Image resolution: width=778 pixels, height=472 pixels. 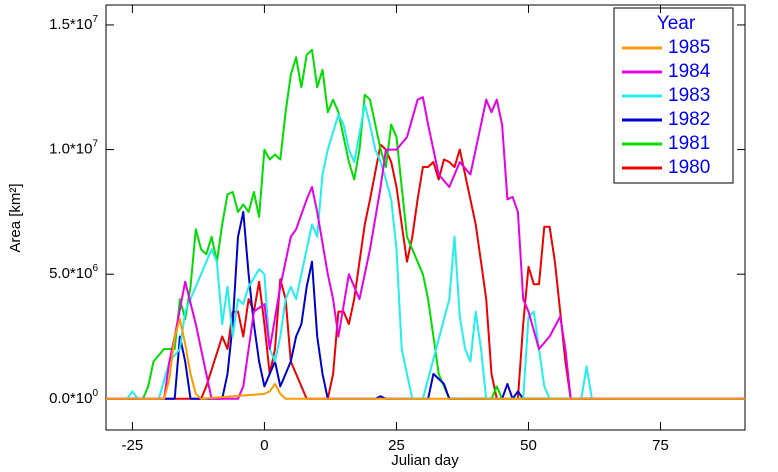 I want to click on y-tick-label: 5.0*106, so click(x=73, y=272).